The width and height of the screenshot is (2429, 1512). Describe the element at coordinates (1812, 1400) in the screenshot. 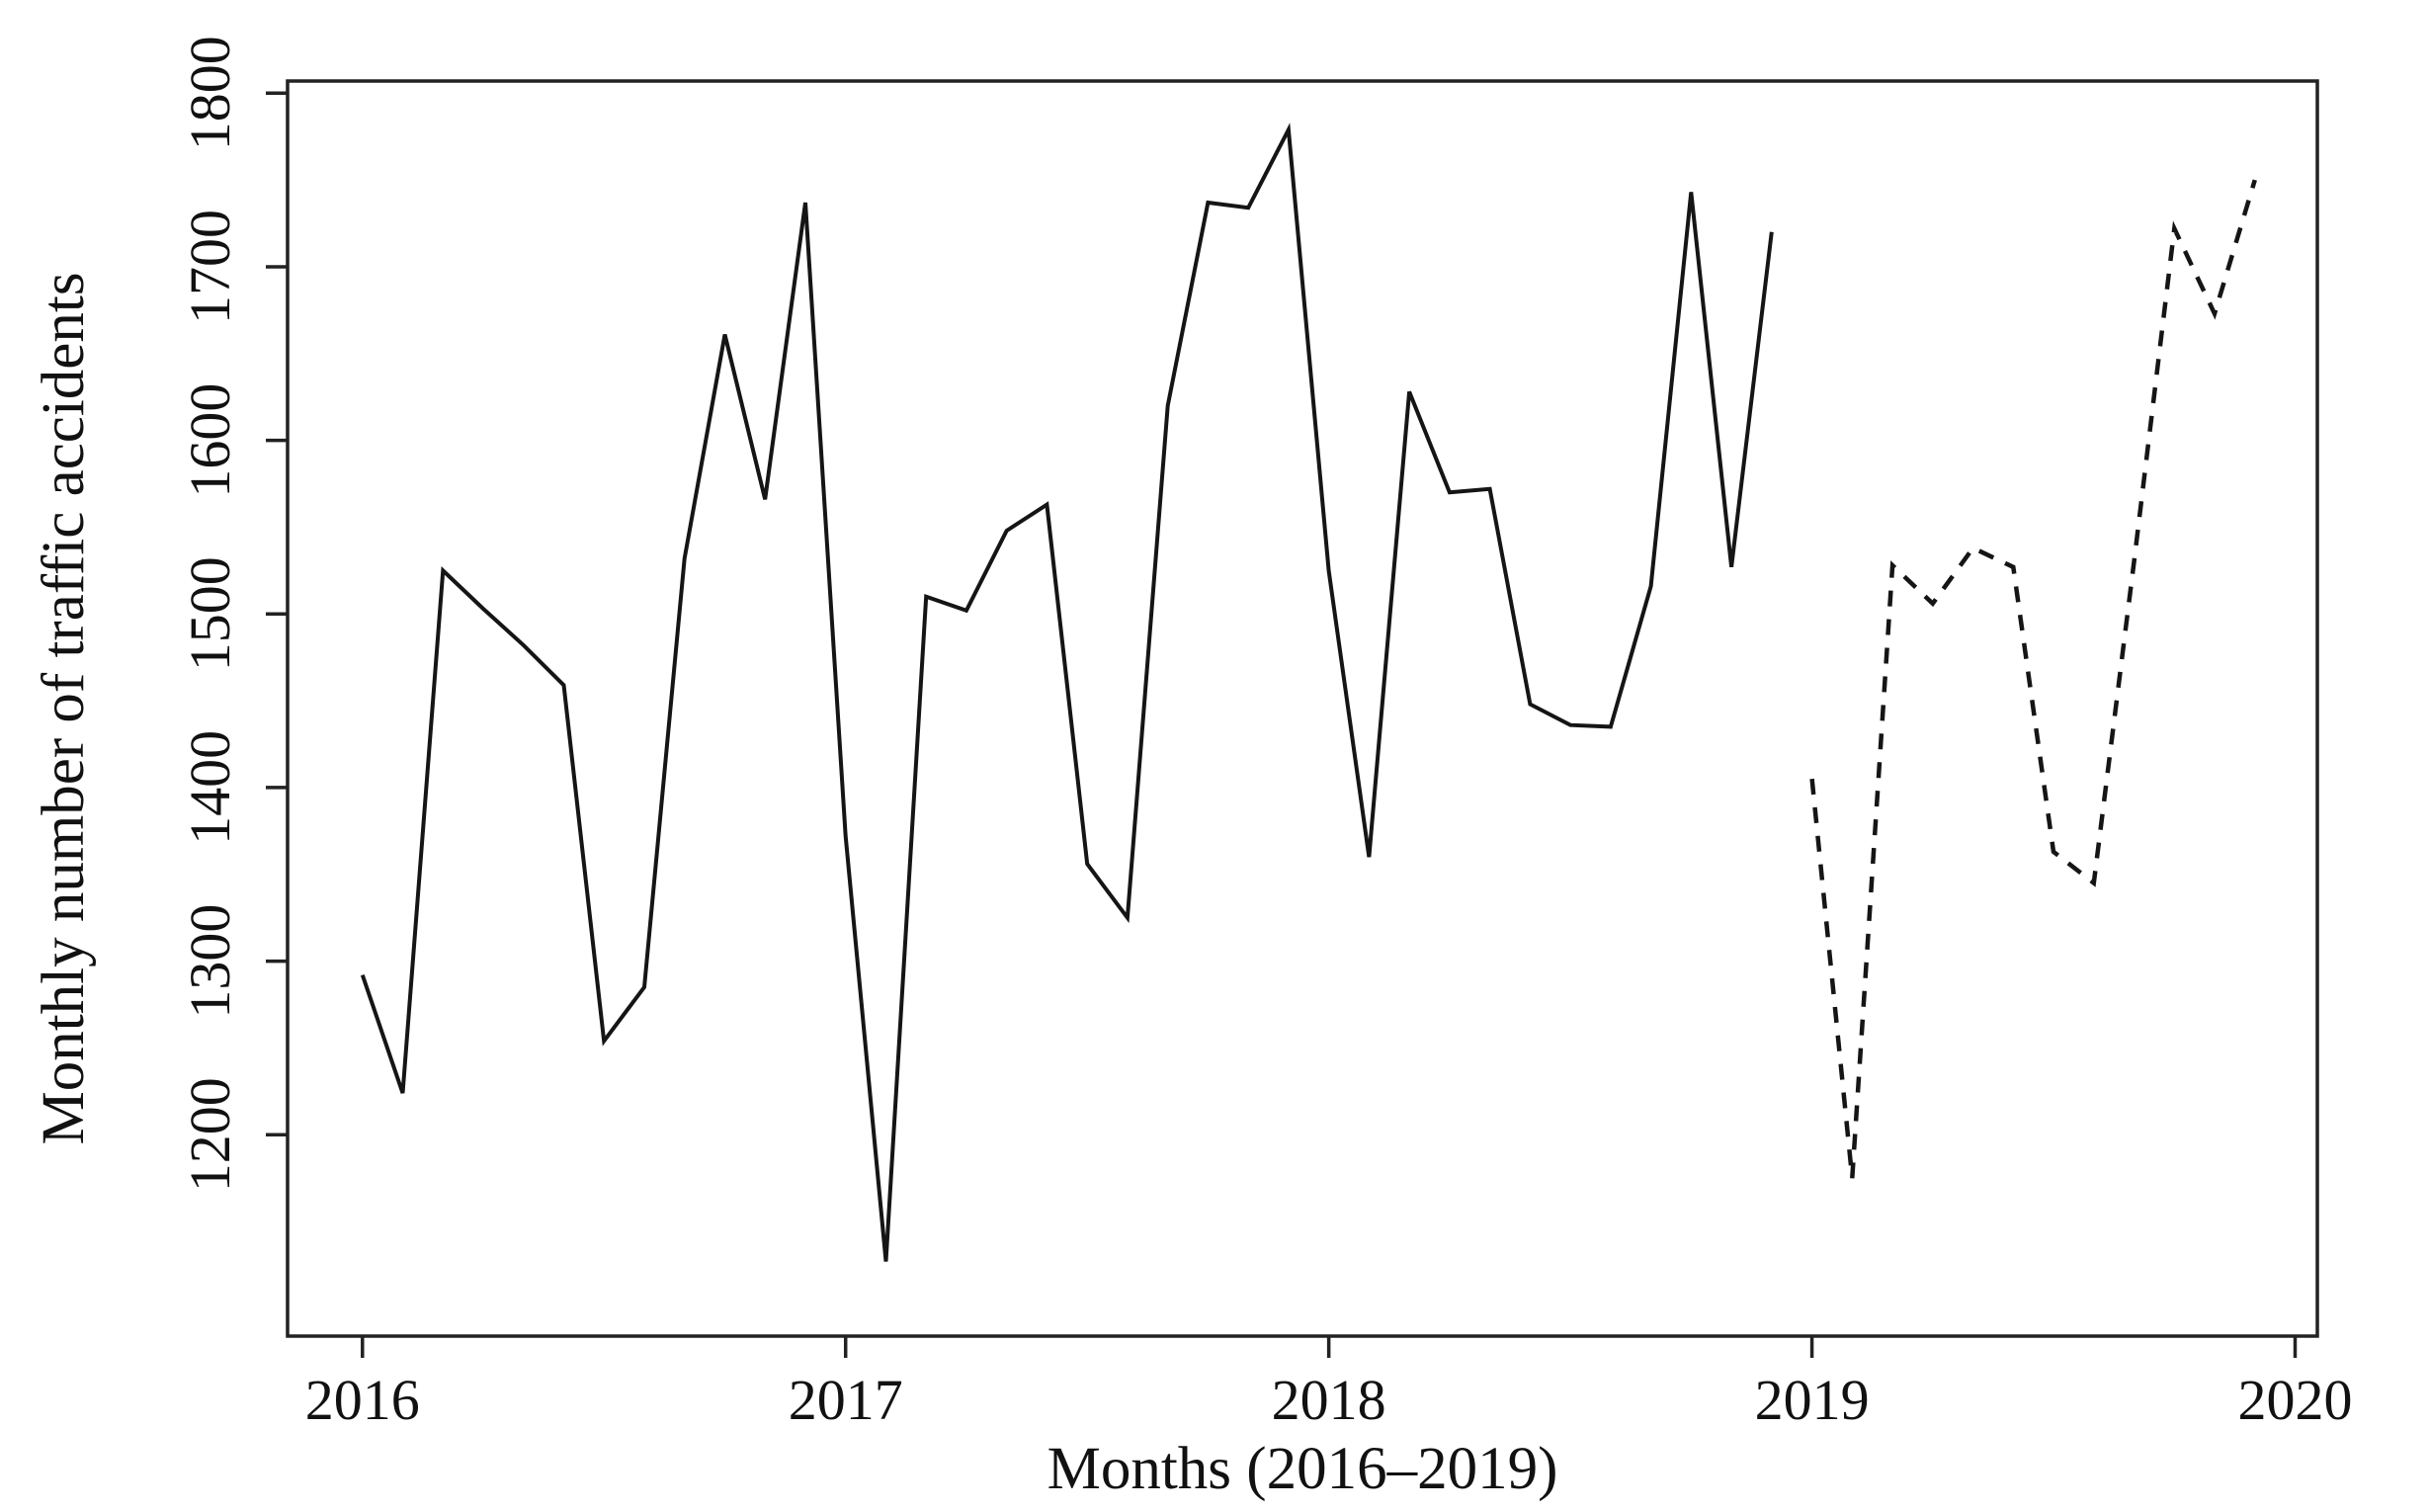

I see `x-tick-label: 2019` at that location.